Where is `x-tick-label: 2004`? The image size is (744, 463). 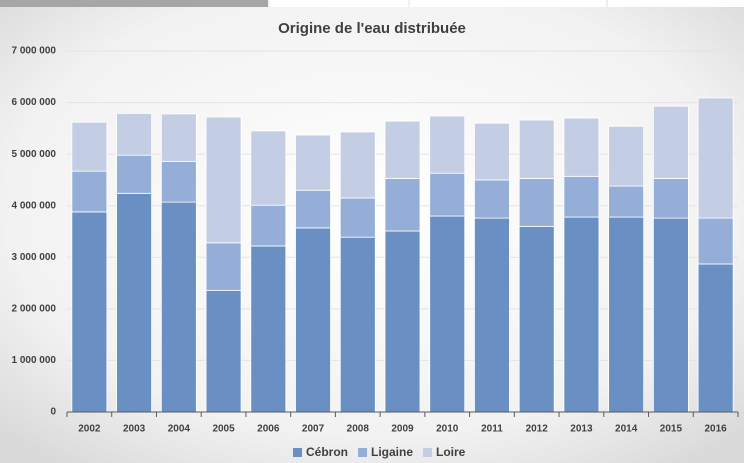 x-tick-label: 2004 is located at coordinates (179, 429).